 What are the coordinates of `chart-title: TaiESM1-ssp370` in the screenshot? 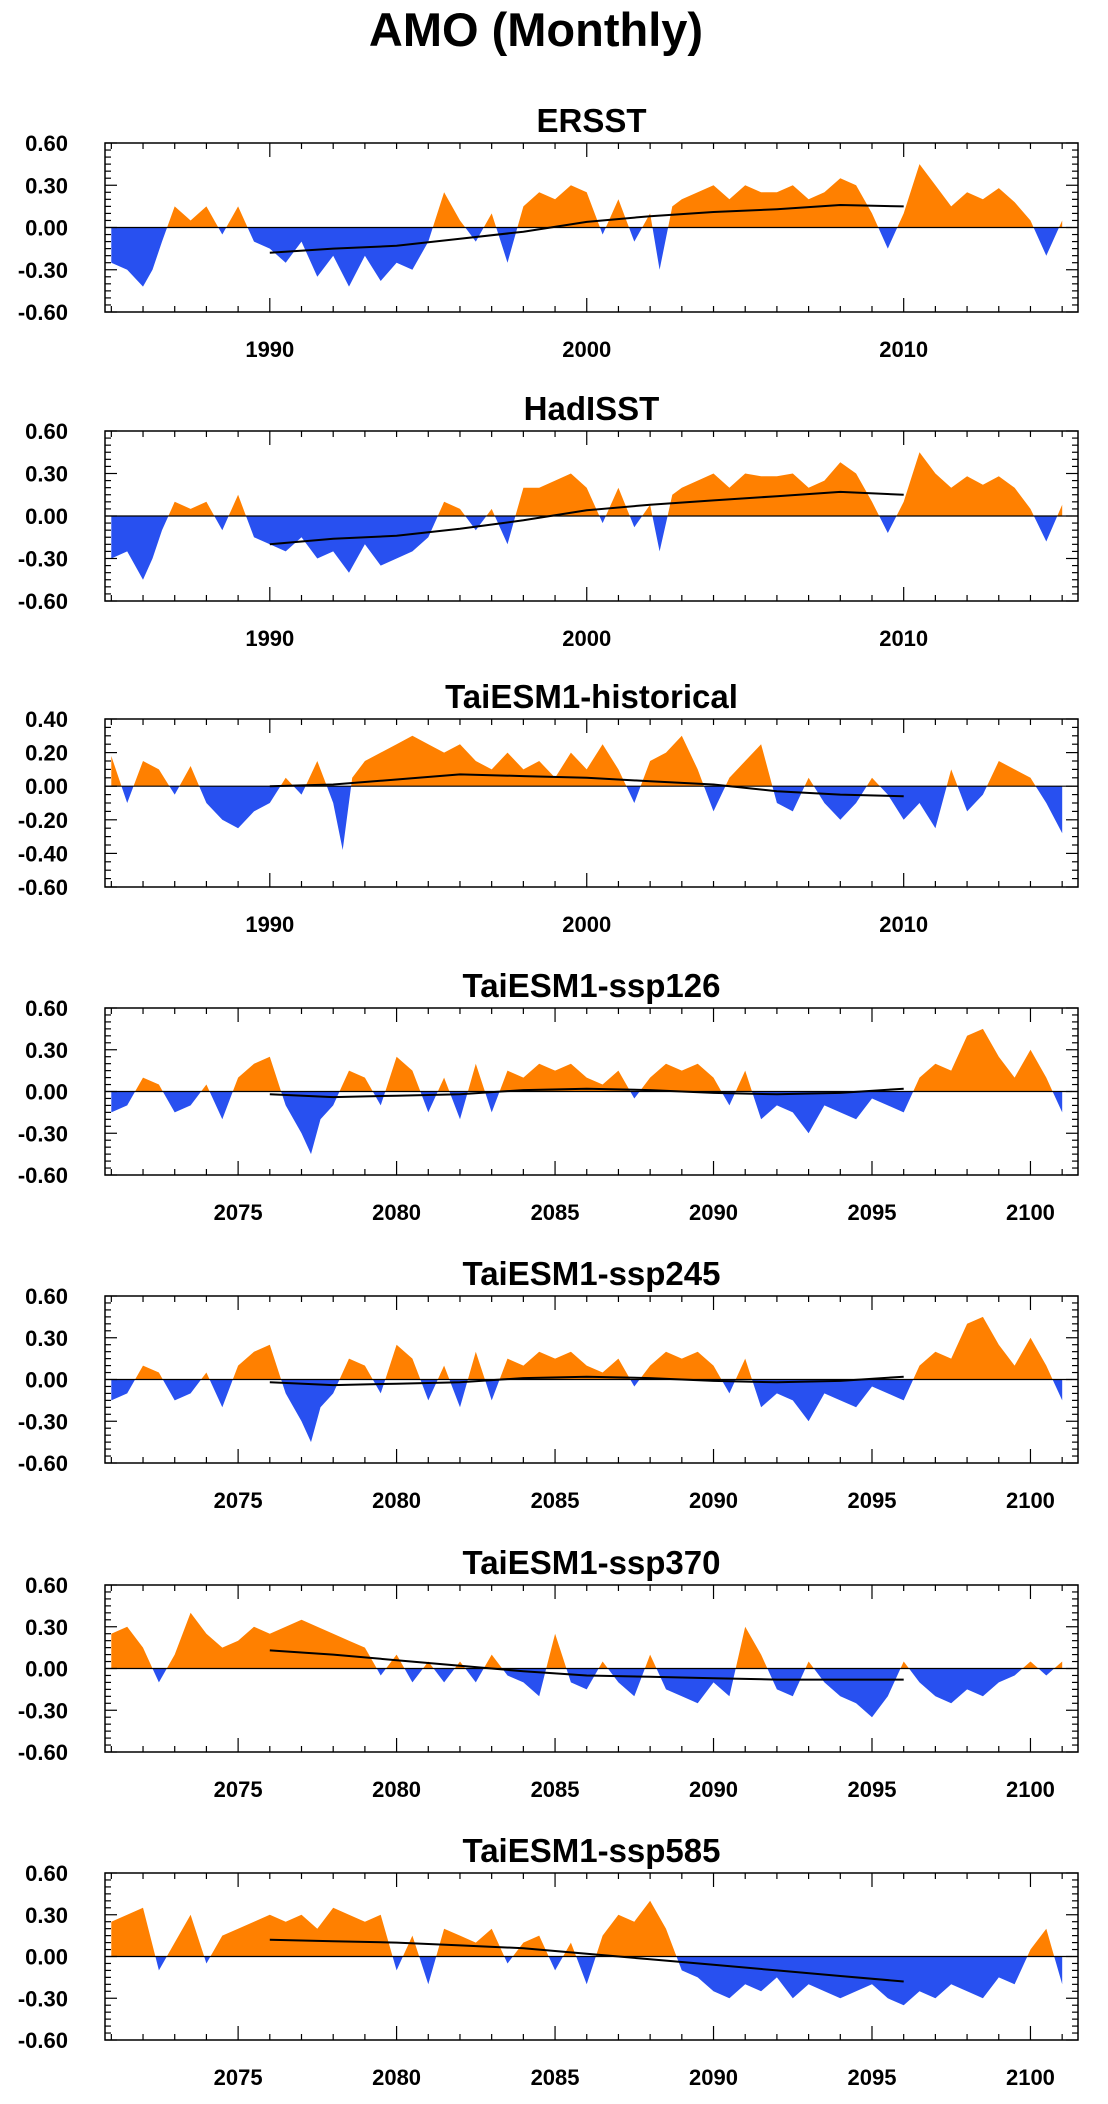 It's located at (591, 1562).